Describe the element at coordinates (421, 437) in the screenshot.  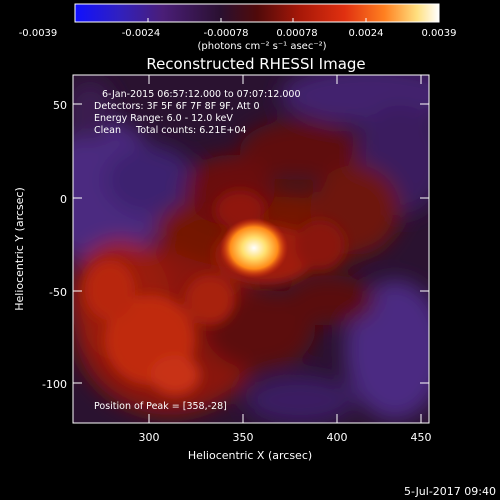
I see `x-tick-label: 450` at that location.